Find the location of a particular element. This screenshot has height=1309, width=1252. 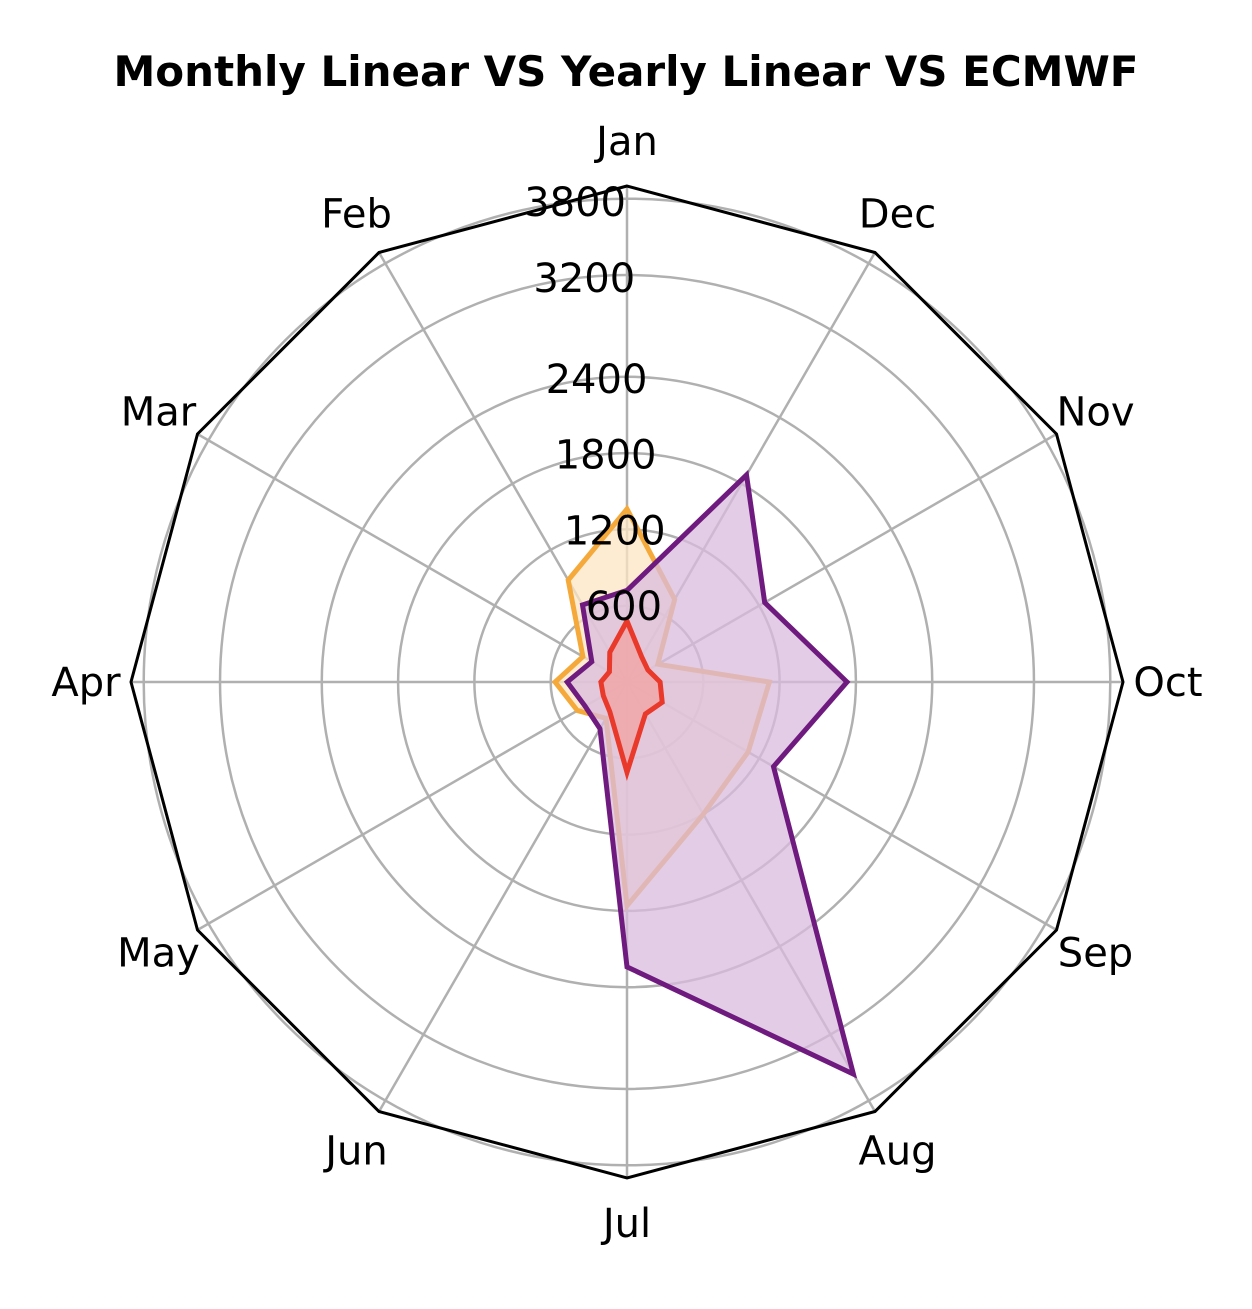

radial-tick-label-1800: 1800 is located at coordinates (606, 456).